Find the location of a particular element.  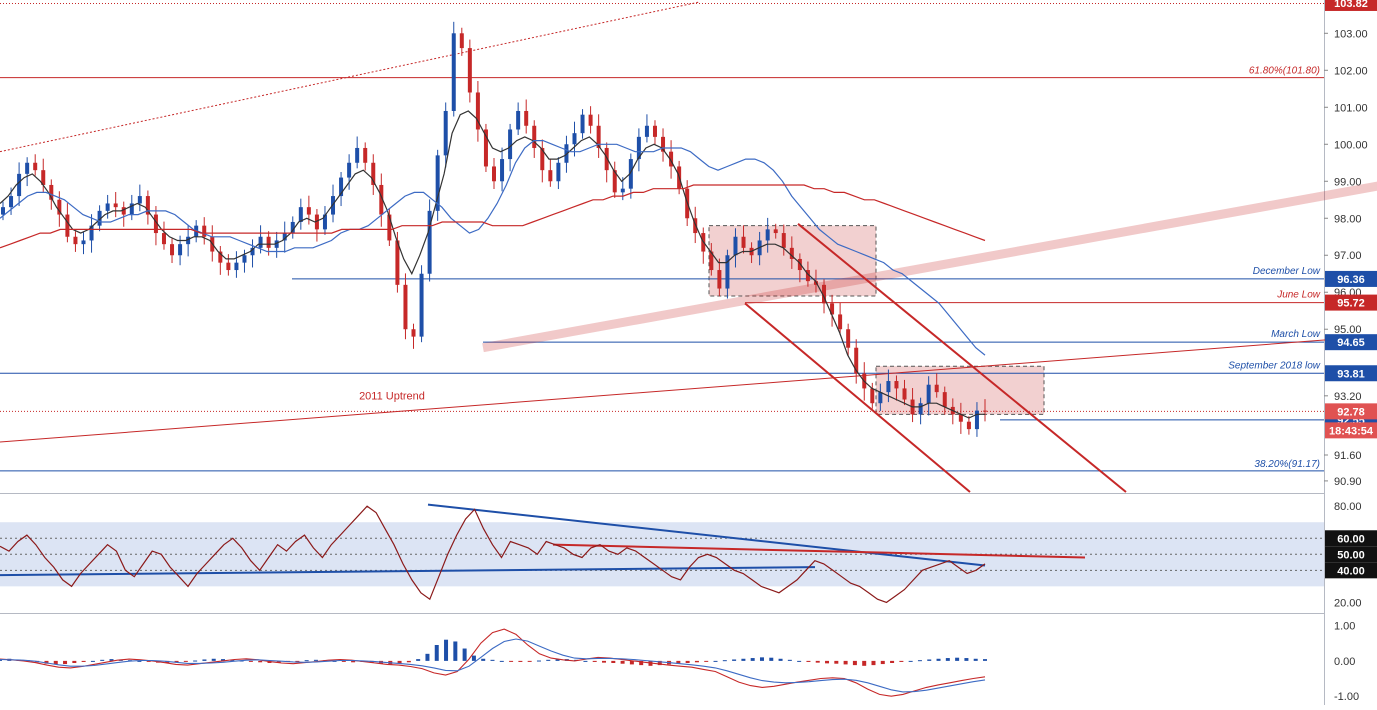

rsi-level-tag-box is located at coordinates (1351, 554).